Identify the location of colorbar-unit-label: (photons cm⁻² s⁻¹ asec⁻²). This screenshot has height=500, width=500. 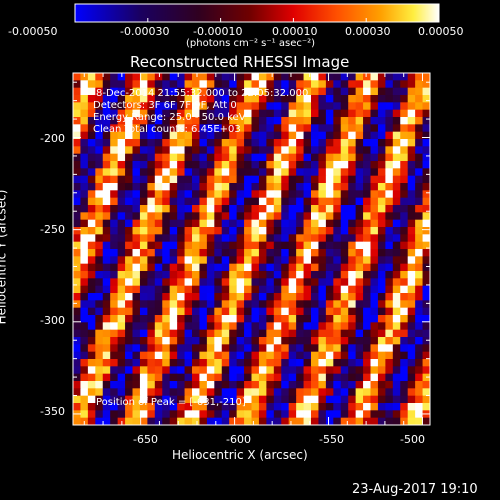
(251, 43).